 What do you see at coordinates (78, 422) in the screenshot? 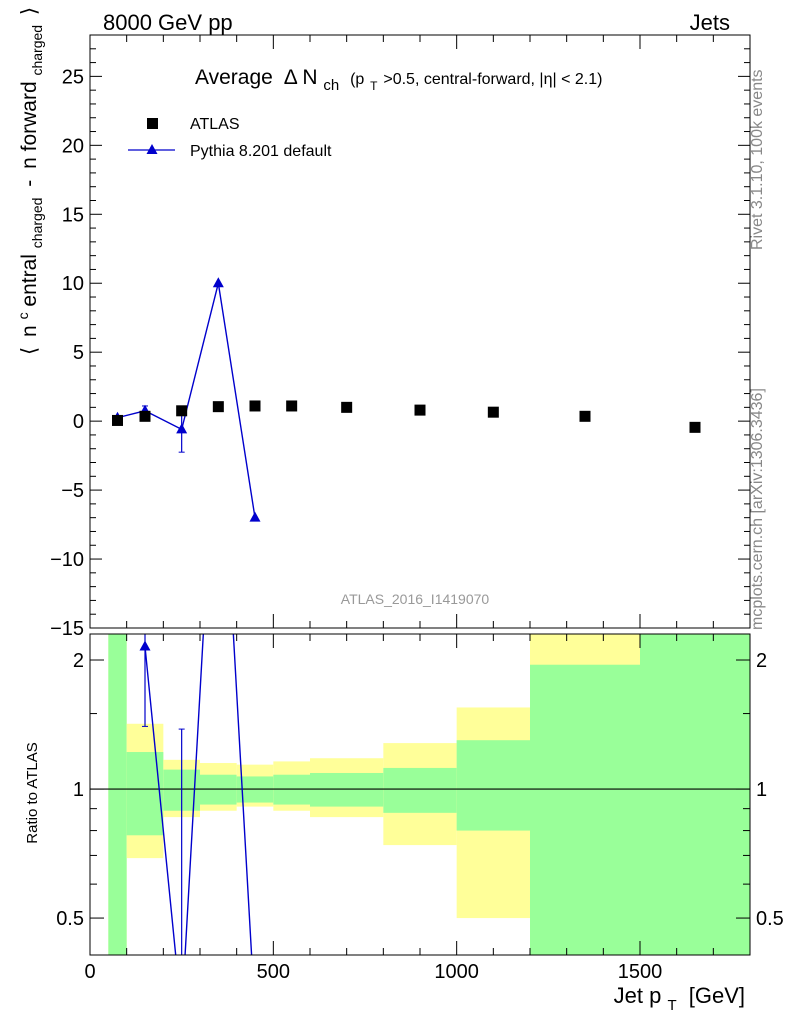
I see `y-tick-label: 0` at bounding box center [78, 422].